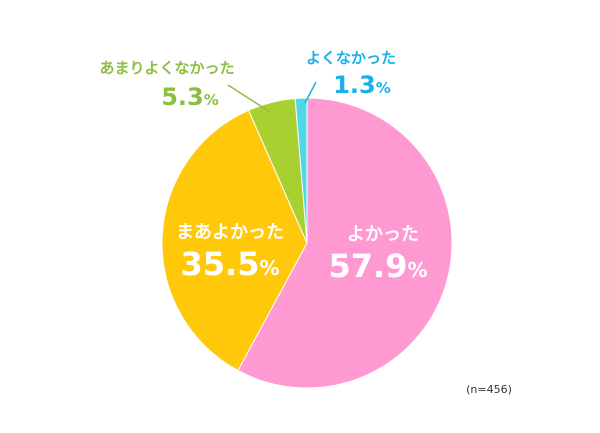 The height and width of the screenshot is (433, 600). Describe the element at coordinates (310, 92) in the screenshot. I see `leader-line-yokunakatta` at that location.